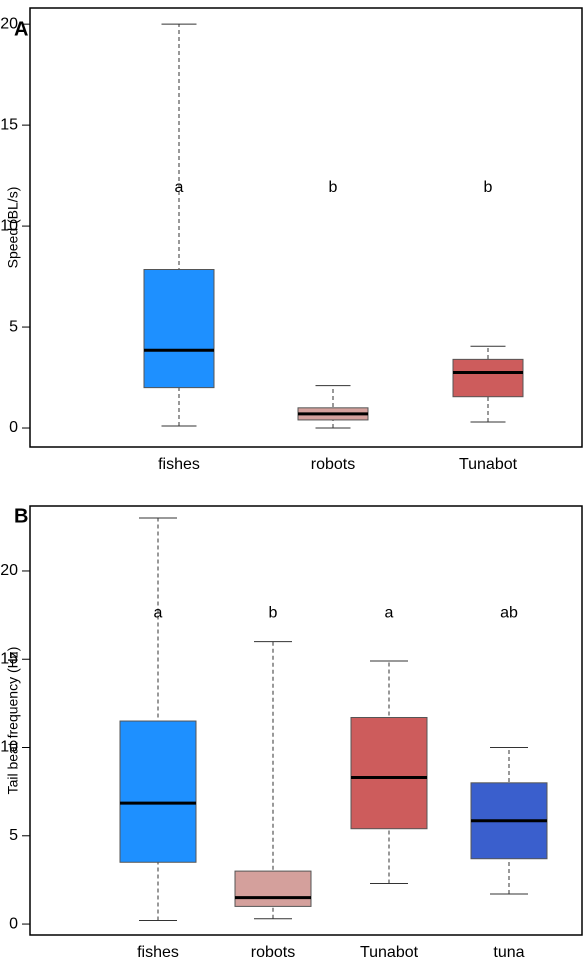 This screenshot has width=584, height=965. I want to click on y-axis-title: Speed (BL/s), so click(13, 228).